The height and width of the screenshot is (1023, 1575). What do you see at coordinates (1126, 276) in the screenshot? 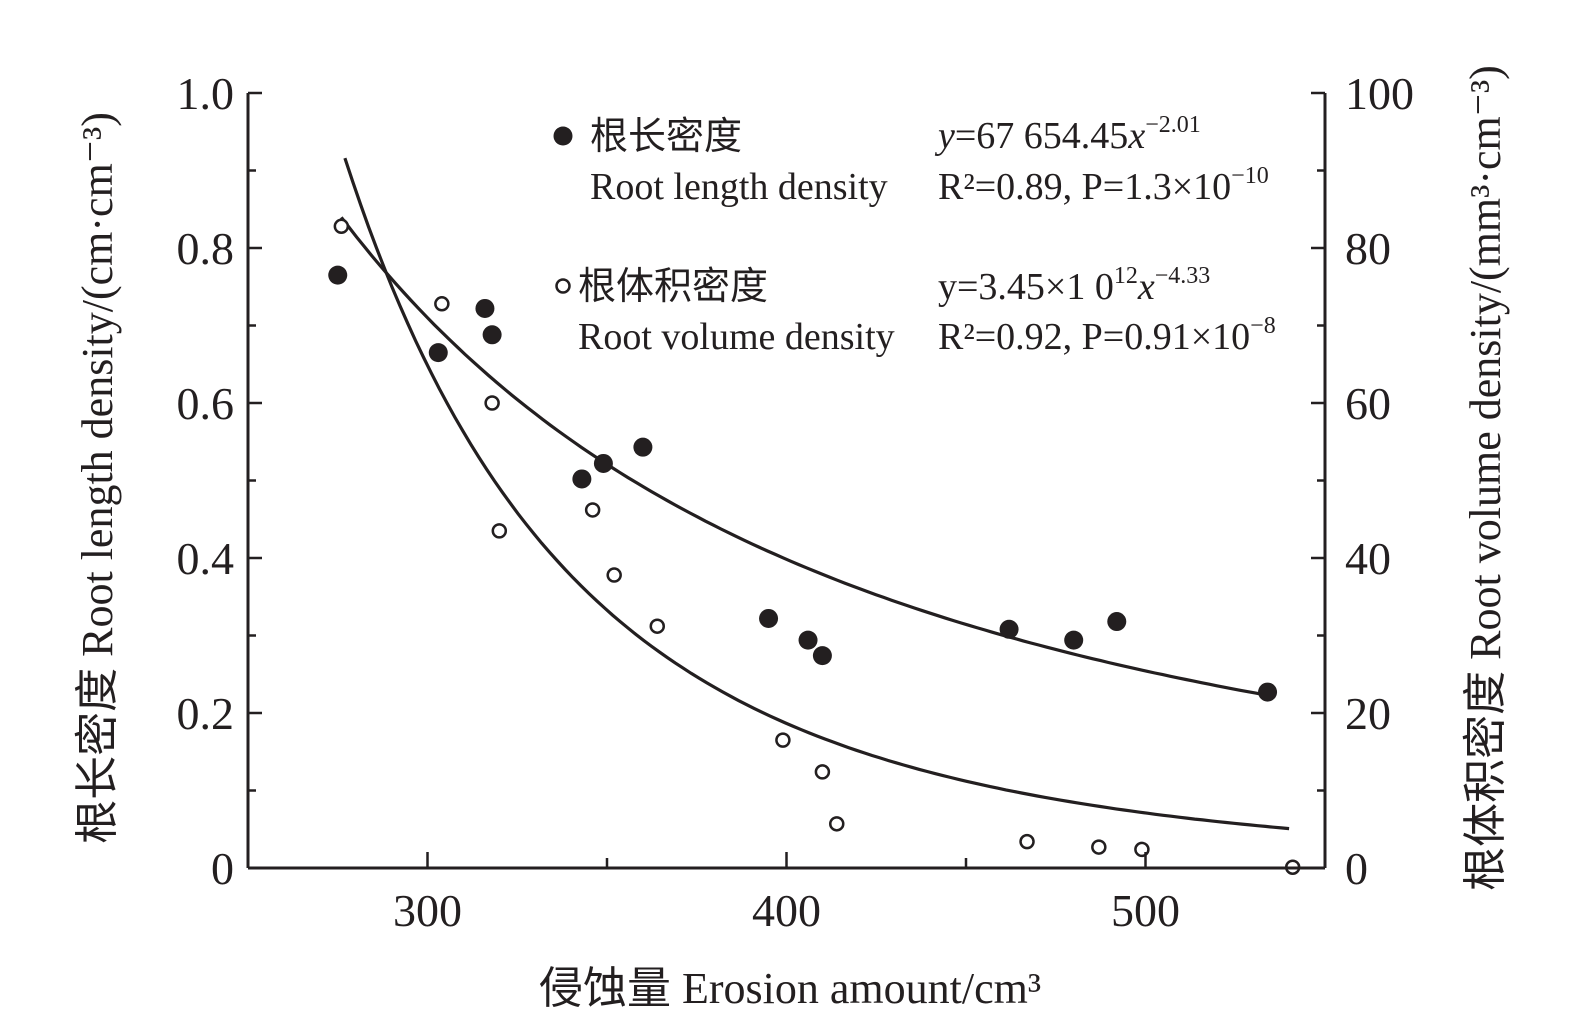
I see `eq-sup: 12` at bounding box center [1126, 276].